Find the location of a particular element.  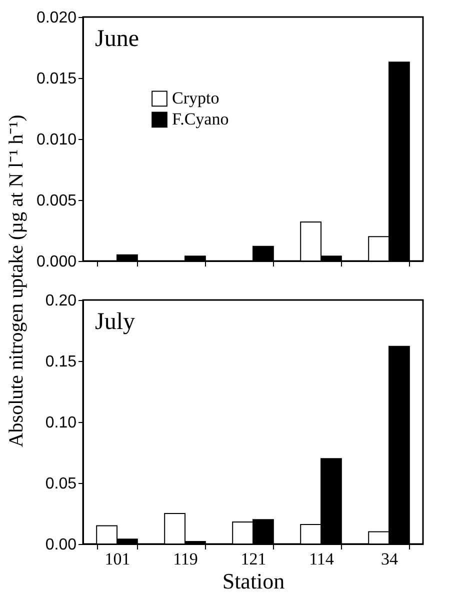

legend-label: F.Cyano is located at coordinates (200, 119).